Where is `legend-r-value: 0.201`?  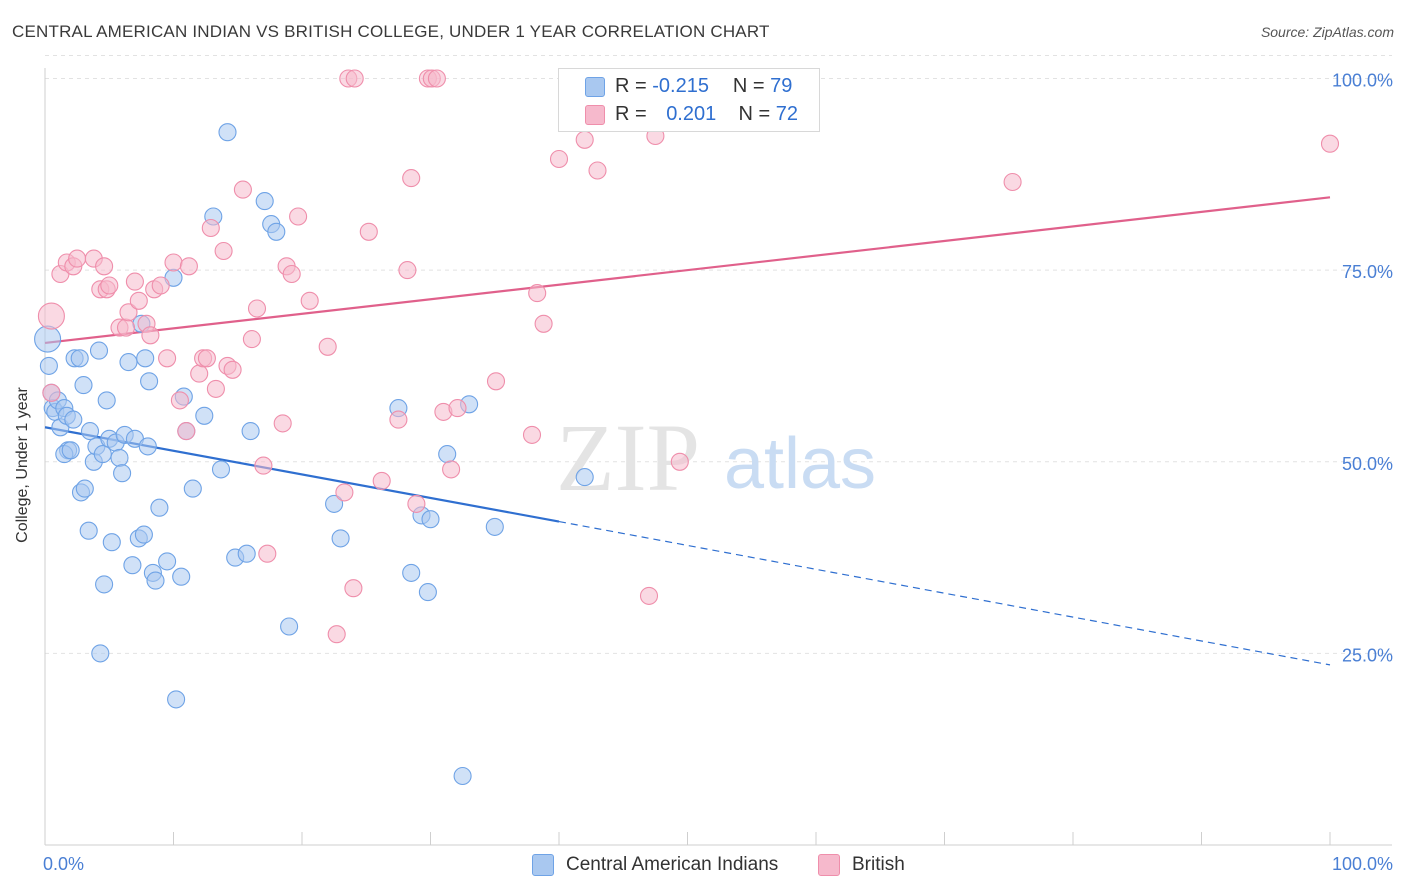 legend-r-value: 0.201 is located at coordinates (691, 113).